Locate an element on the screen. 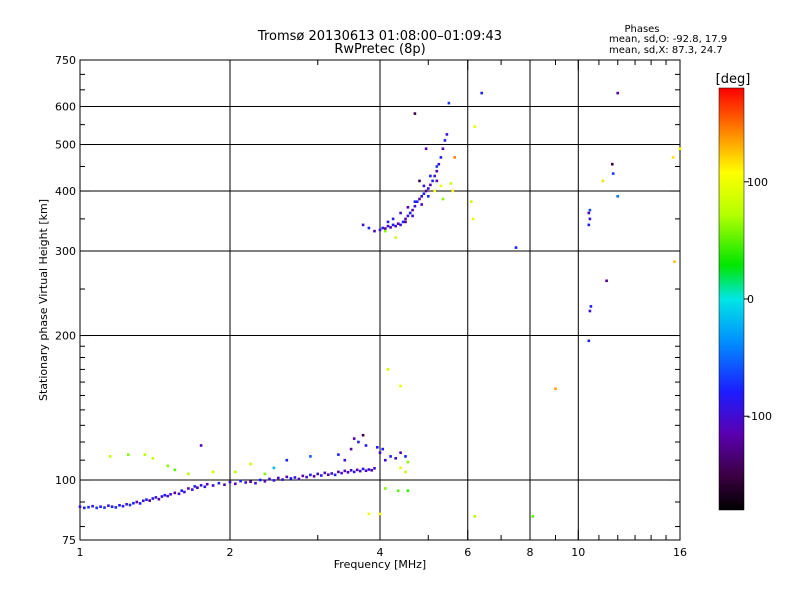  y-tick-label: 750 is located at coordinates (65, 60).